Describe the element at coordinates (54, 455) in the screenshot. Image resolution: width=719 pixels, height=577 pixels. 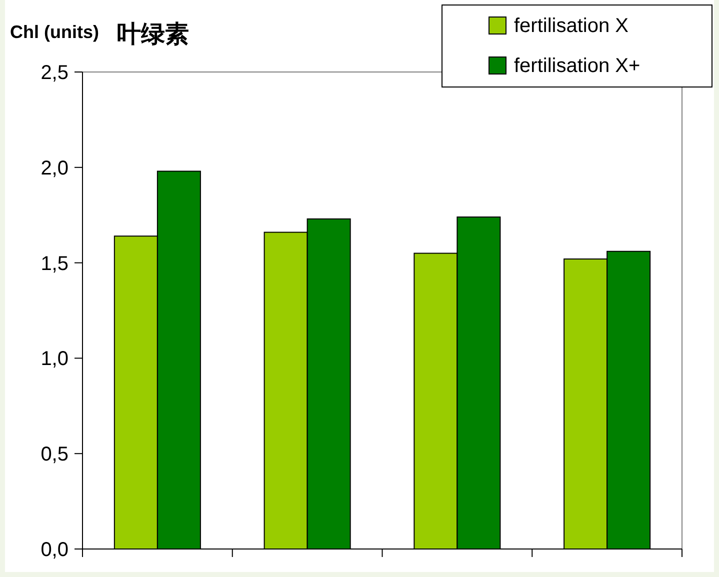
I see `y-tick-label: 0,5` at that location.